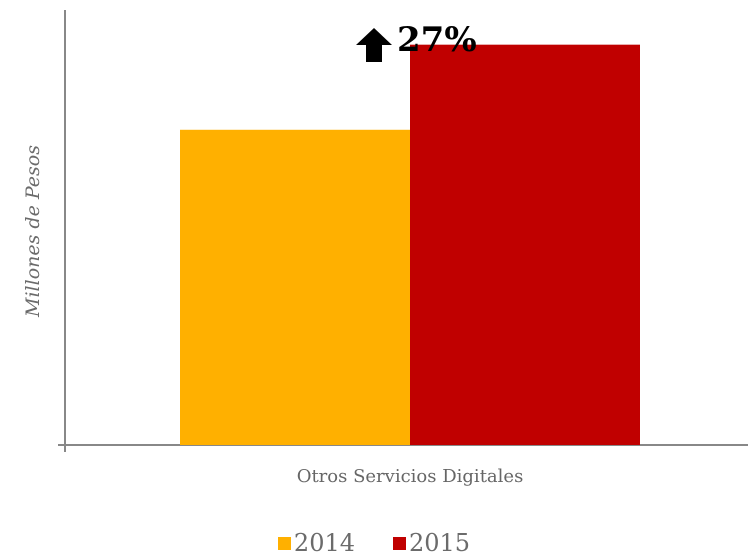 The image size is (748, 558). I want to click on legend-label-2014: 2014, so click(324, 543).